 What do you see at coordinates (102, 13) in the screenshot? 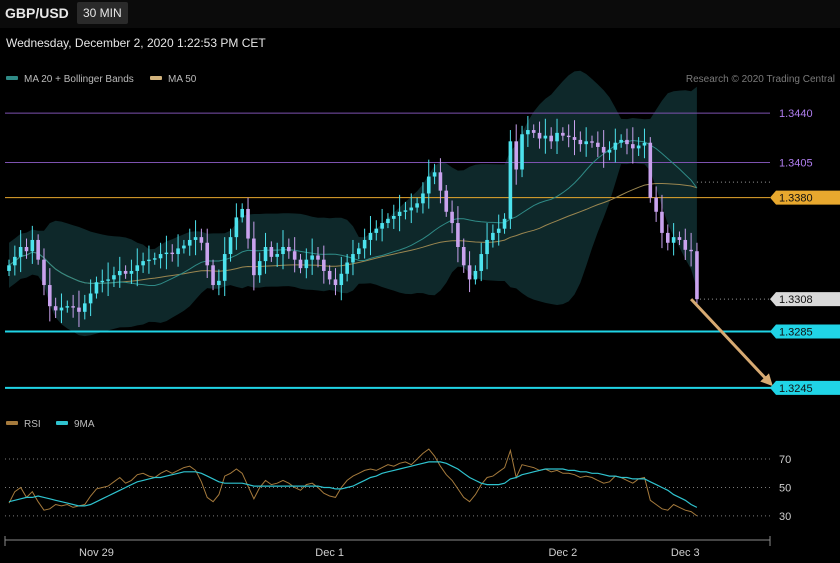
I see `timeframe-button: 30 MIN` at bounding box center [102, 13].